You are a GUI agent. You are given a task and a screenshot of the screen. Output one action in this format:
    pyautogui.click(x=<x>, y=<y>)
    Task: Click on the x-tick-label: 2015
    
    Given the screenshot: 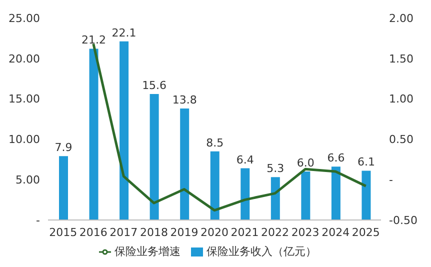 What is the action you would take?
    pyautogui.click(x=63, y=232)
    